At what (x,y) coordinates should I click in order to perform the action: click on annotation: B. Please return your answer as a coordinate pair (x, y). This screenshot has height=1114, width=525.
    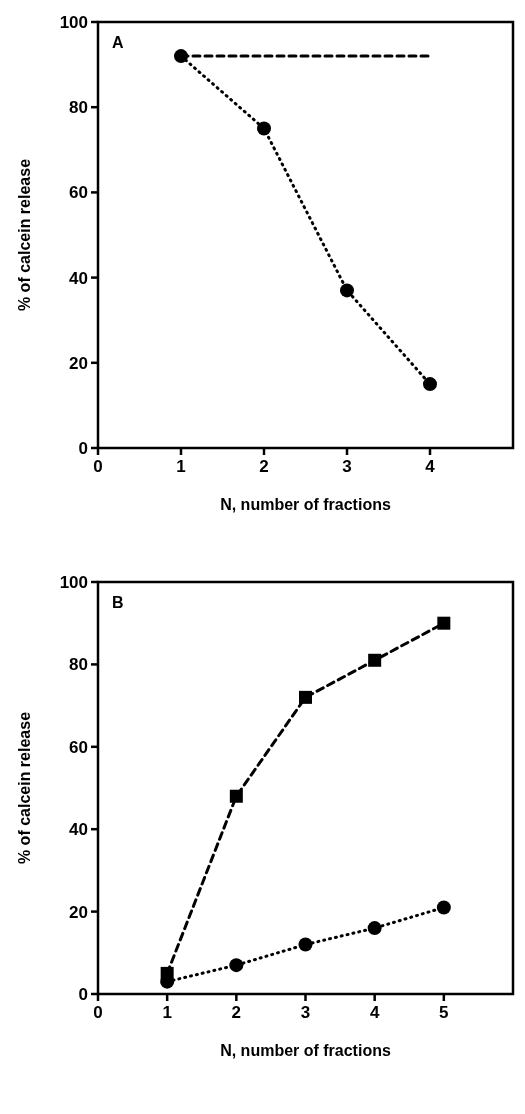
    Looking at the image, I should click on (118, 602).